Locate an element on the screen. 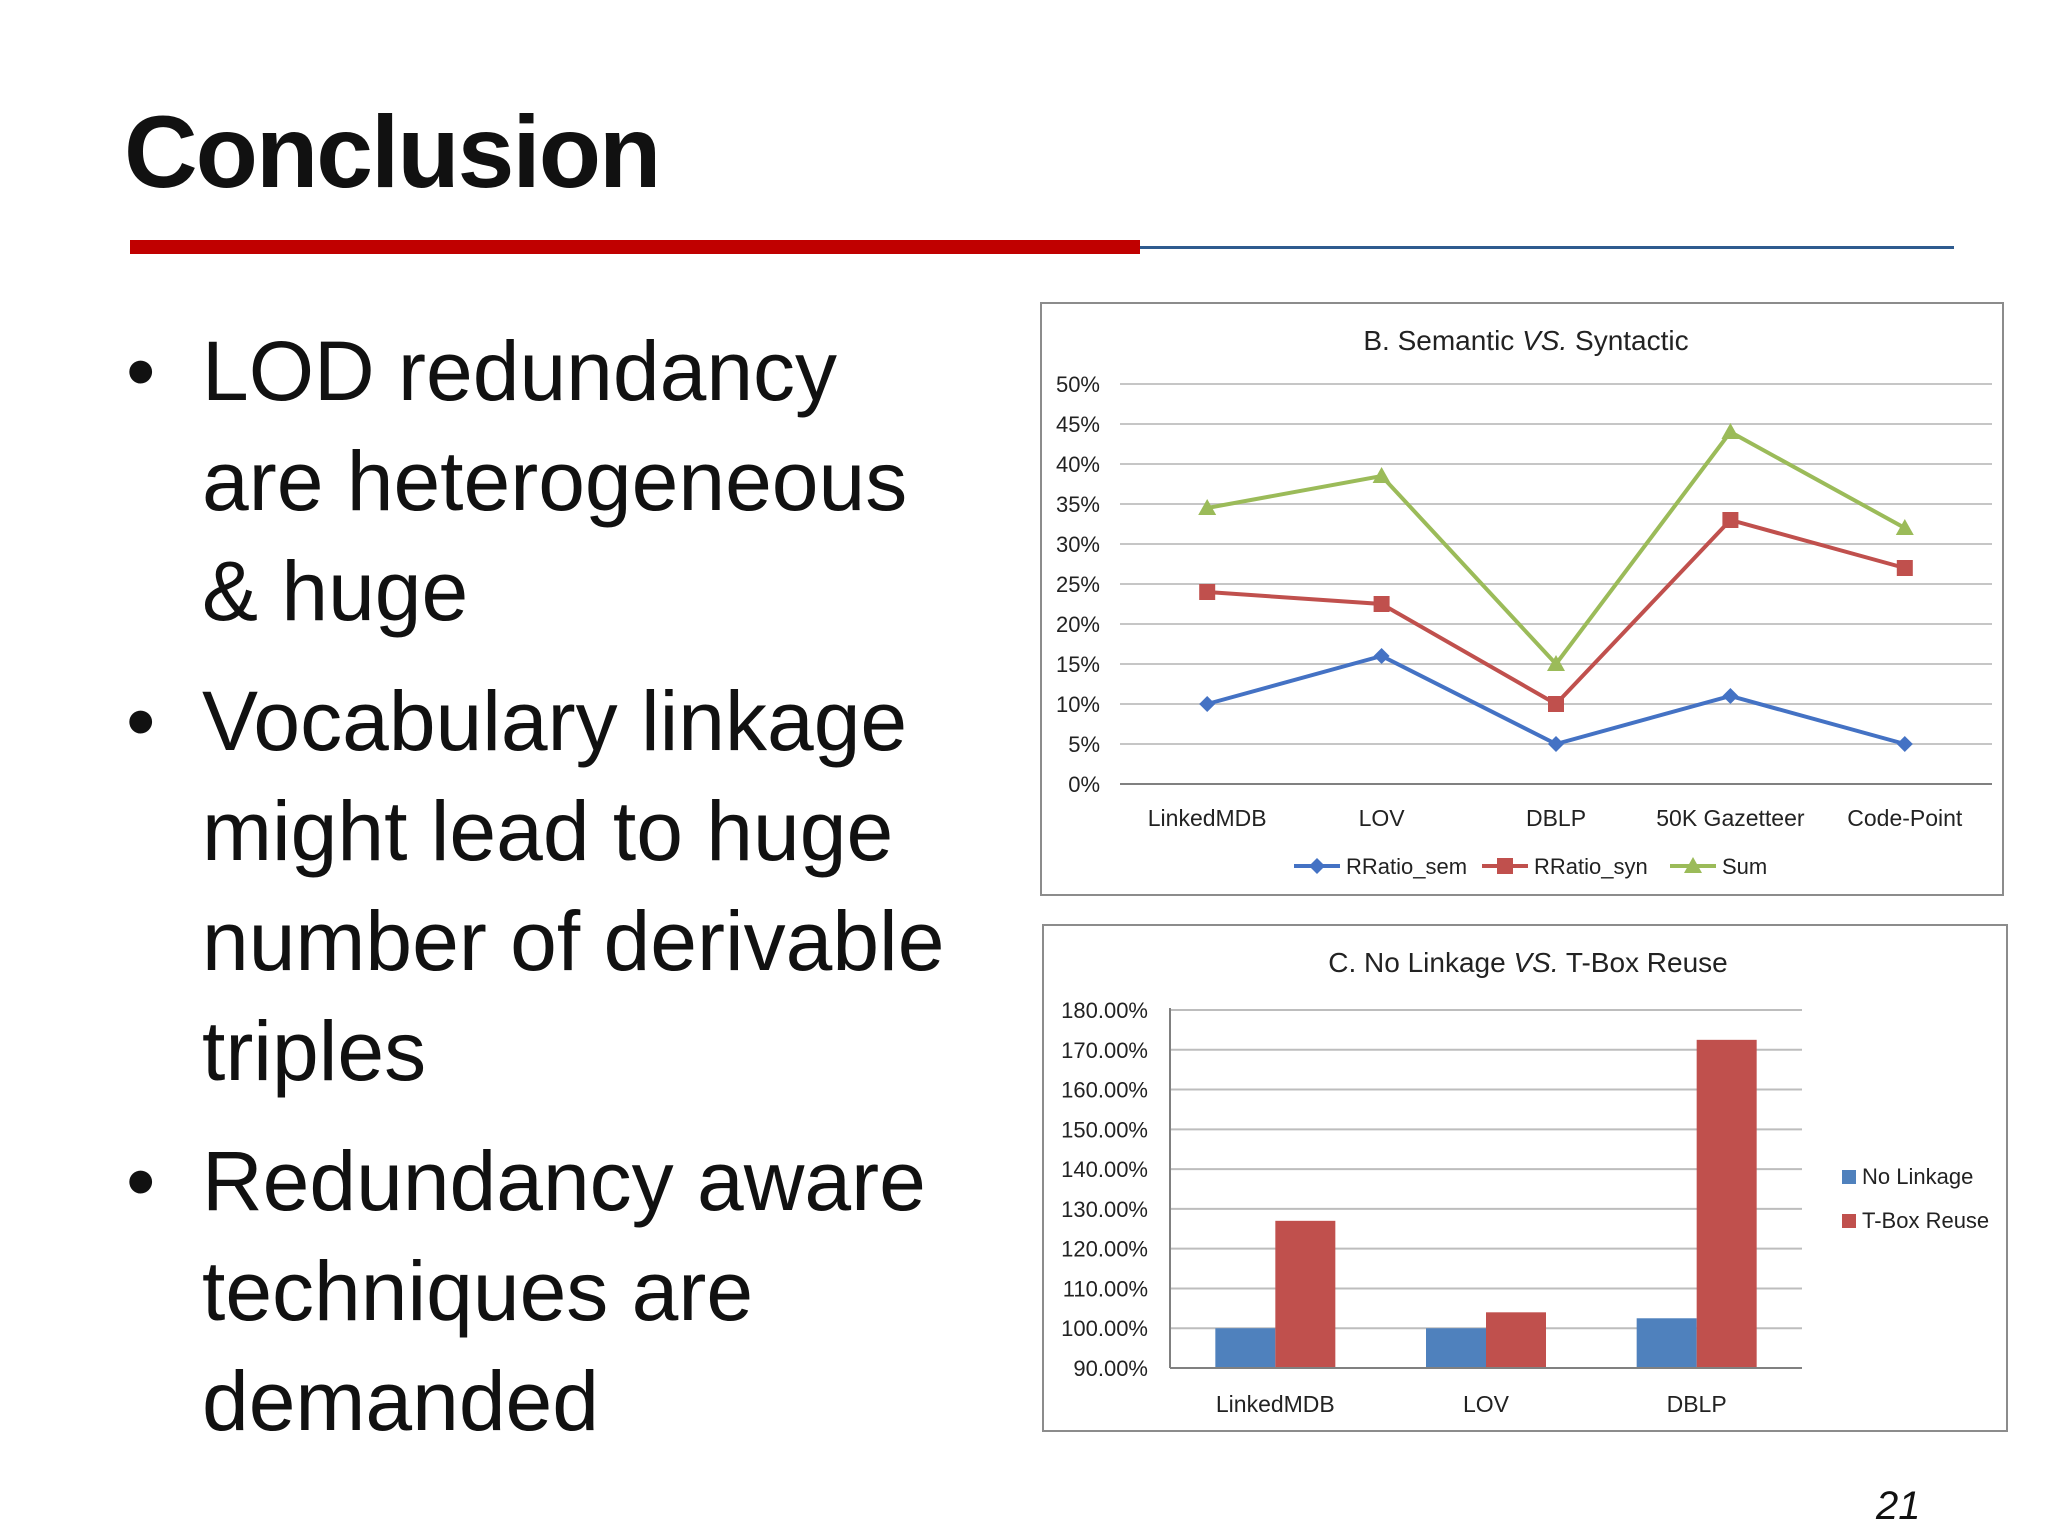  series-RRatio_syn is located at coordinates (1556, 612).